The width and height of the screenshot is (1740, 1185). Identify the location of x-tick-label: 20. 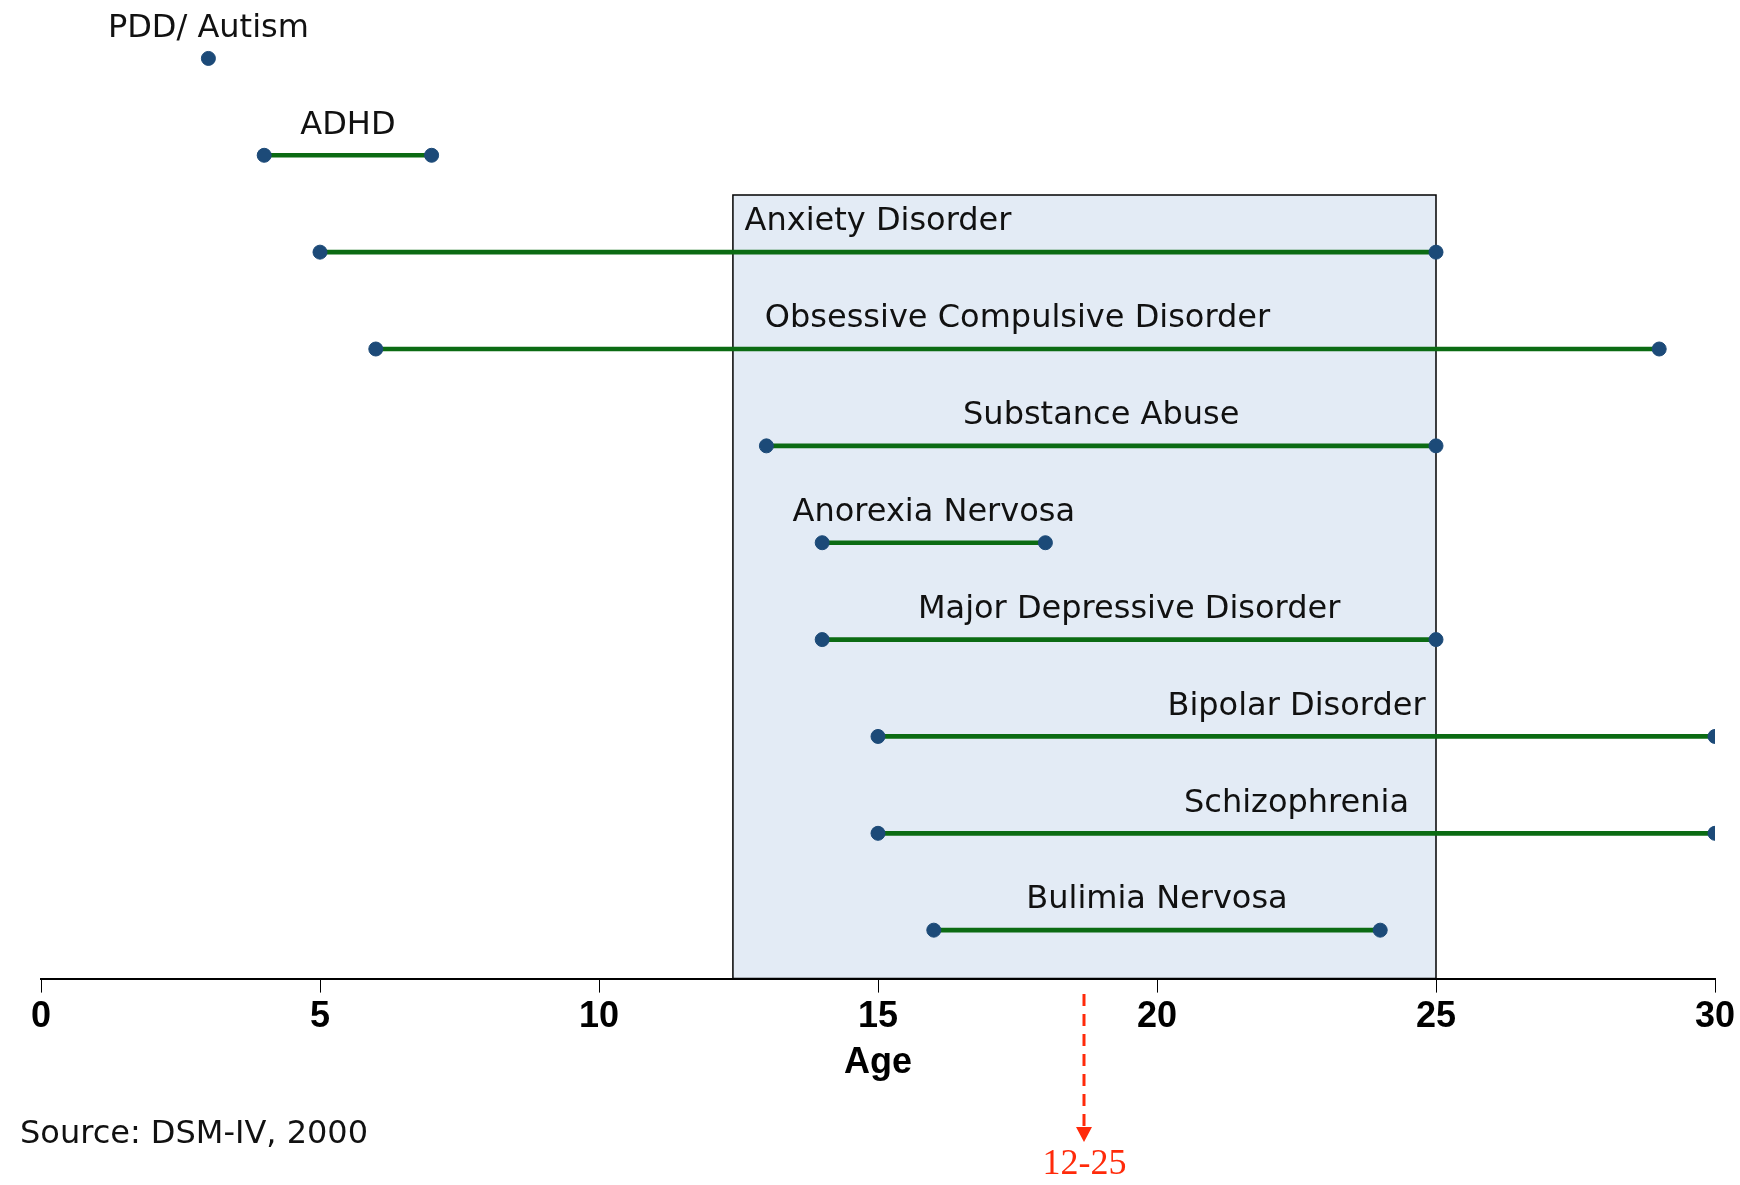
(1157, 1015).